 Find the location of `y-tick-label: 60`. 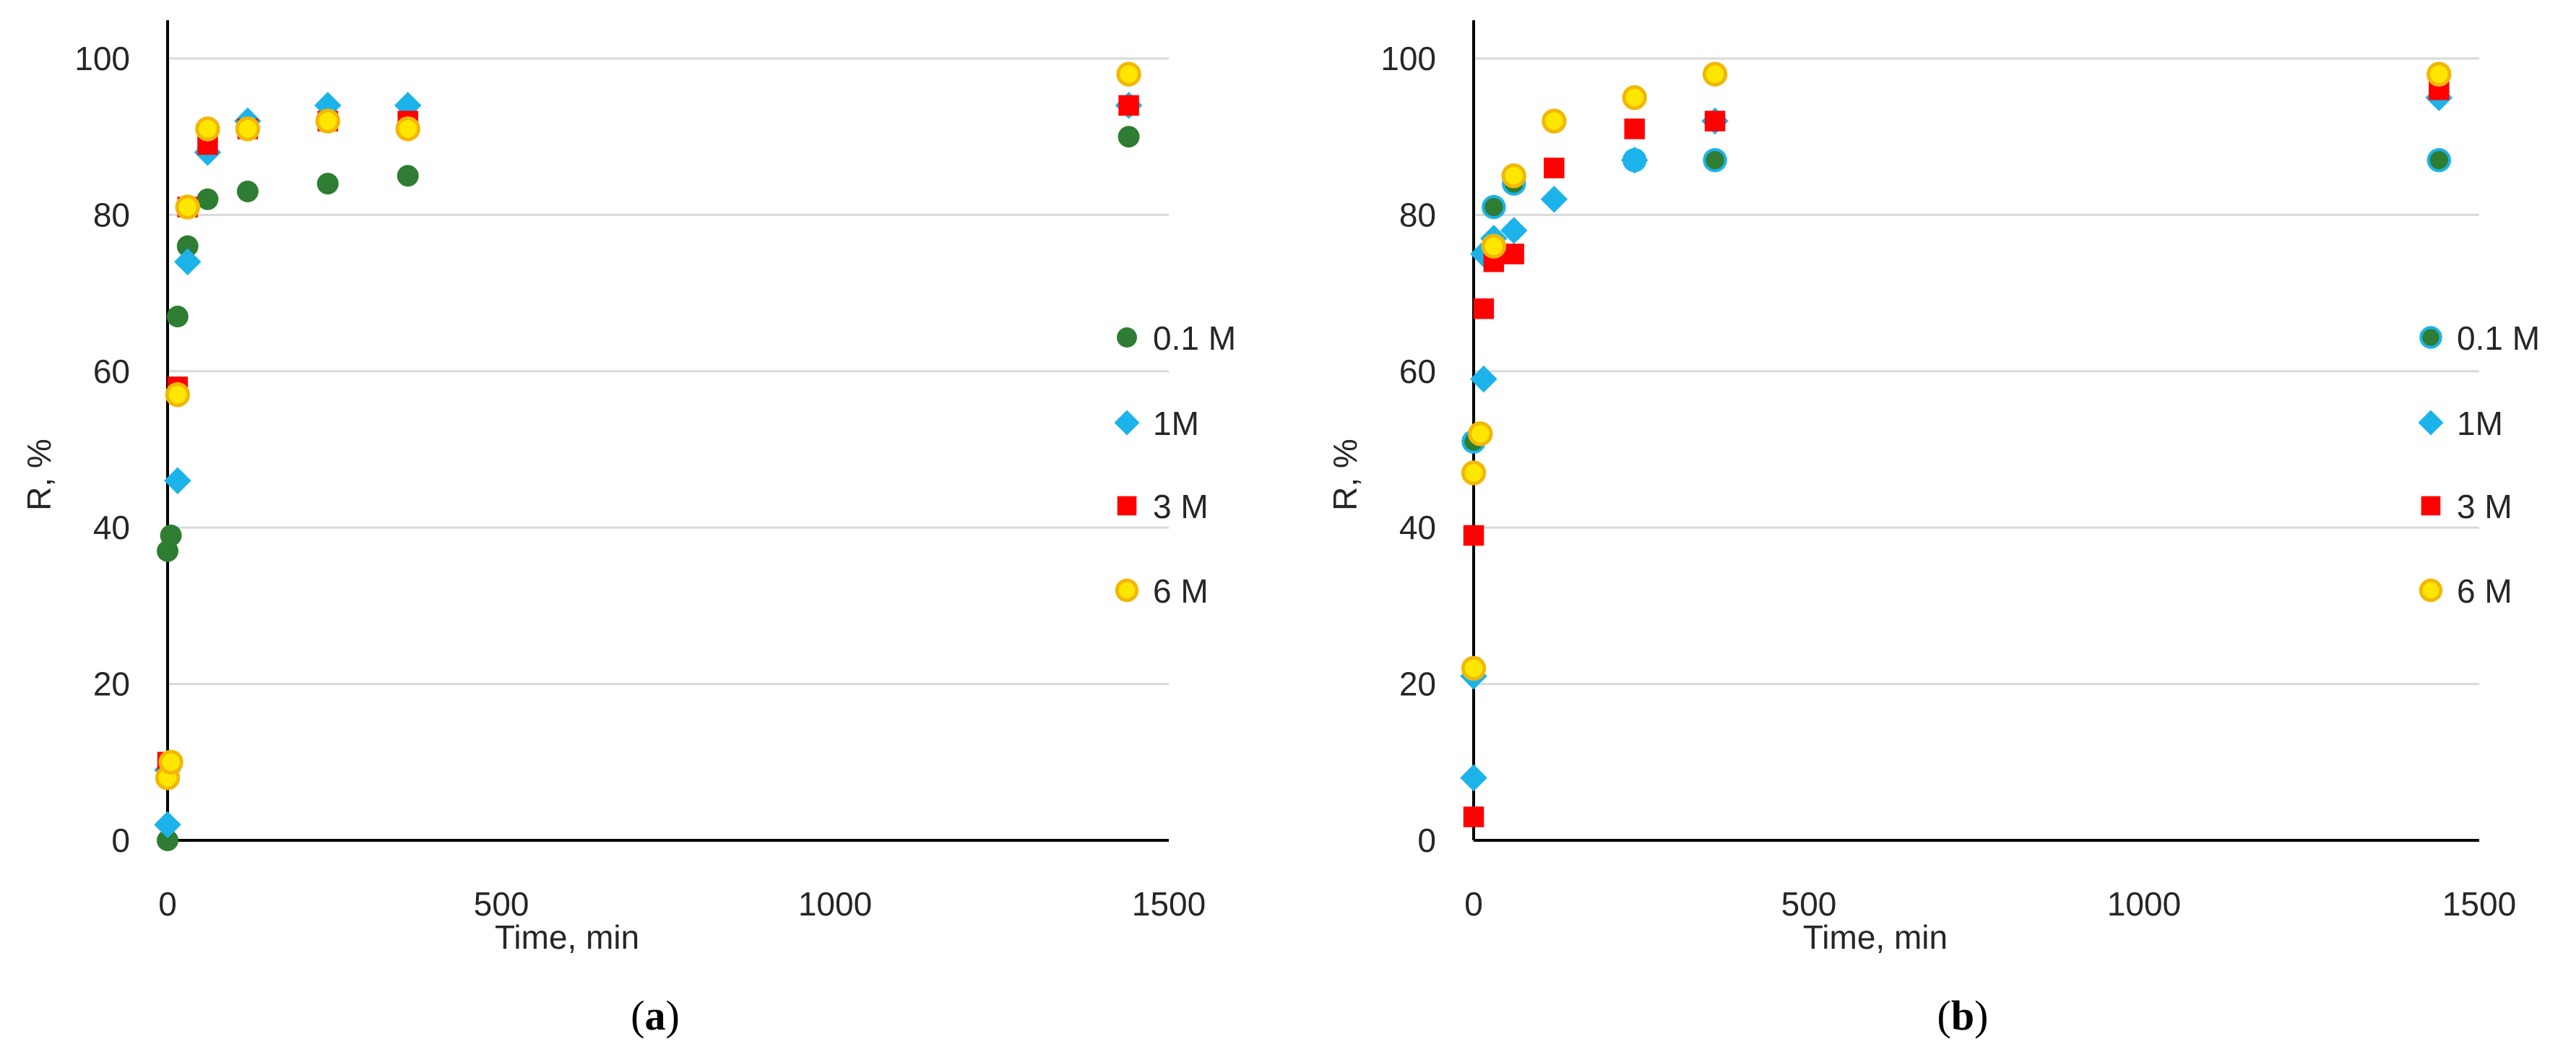

y-tick-label: 60 is located at coordinates (1417, 372).